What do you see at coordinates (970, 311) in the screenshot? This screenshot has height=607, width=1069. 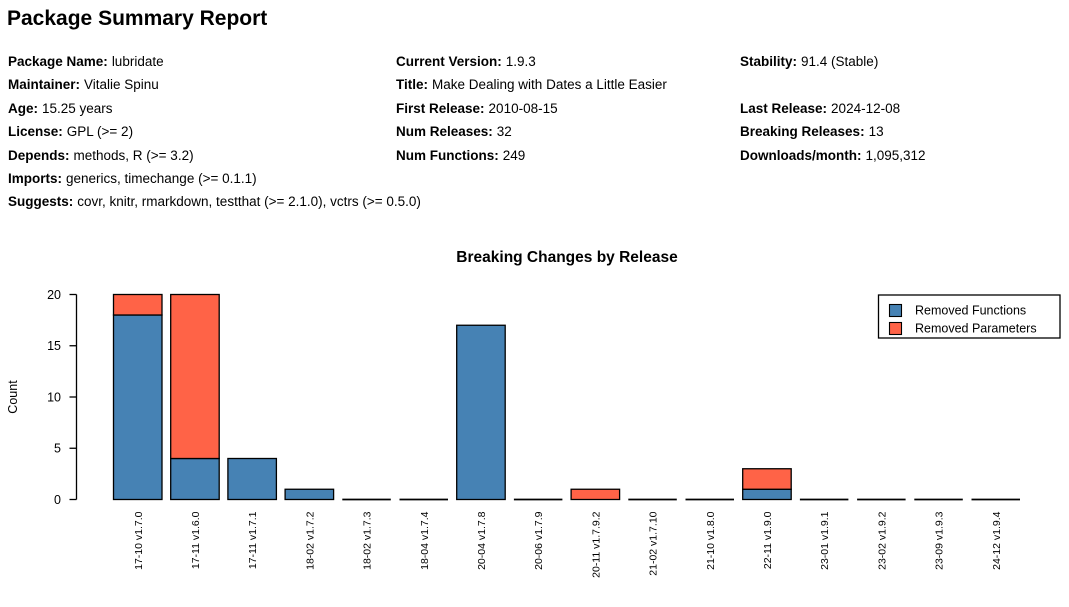 I see `legend-label-removed-functions: Removed Functions` at bounding box center [970, 311].